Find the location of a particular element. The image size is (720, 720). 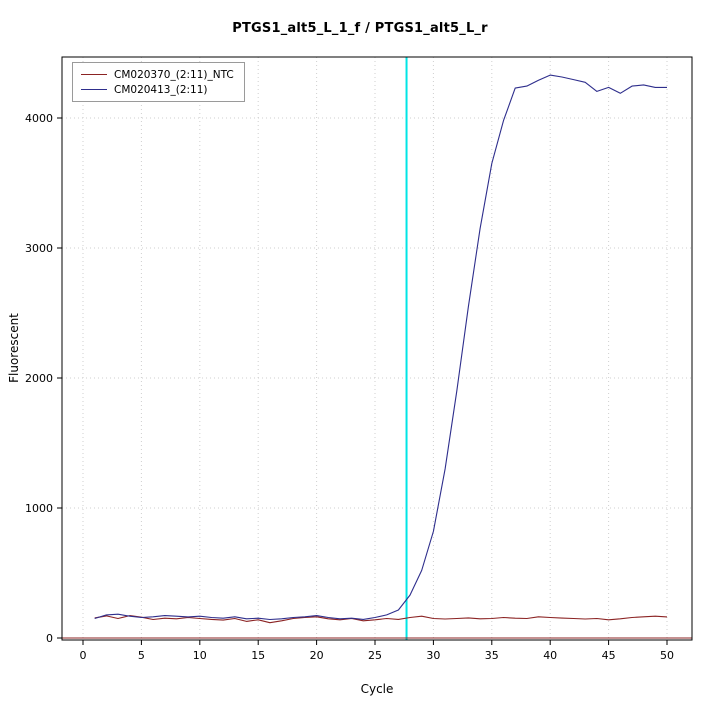

legend-label-ntc: CM020370_(2:11)_NTC is located at coordinates (174, 74).